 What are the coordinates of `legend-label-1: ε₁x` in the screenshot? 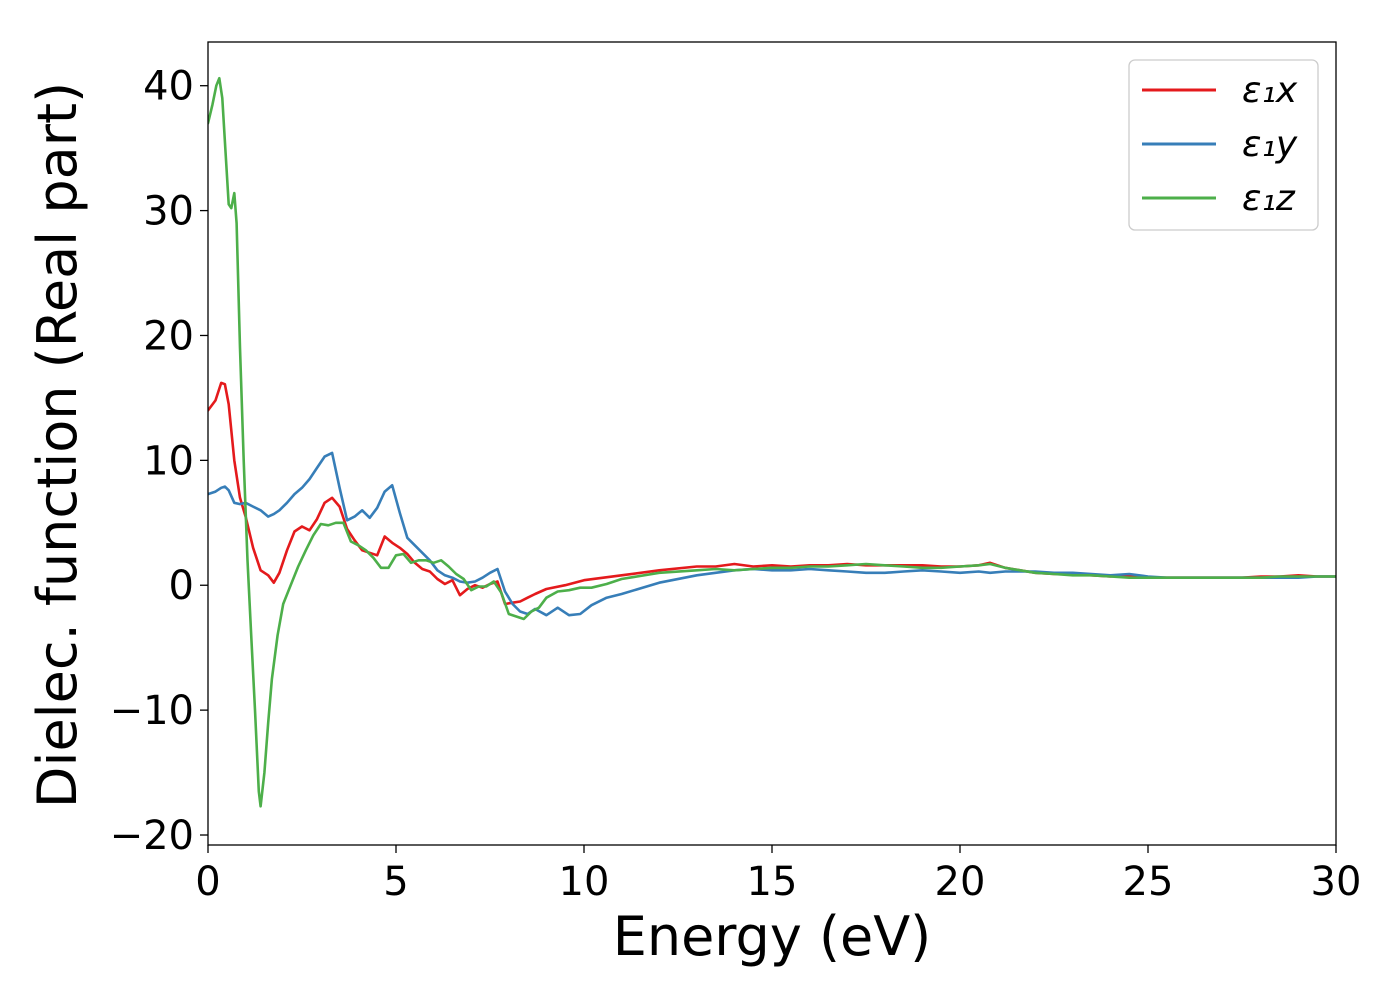 It's located at (1270, 90).